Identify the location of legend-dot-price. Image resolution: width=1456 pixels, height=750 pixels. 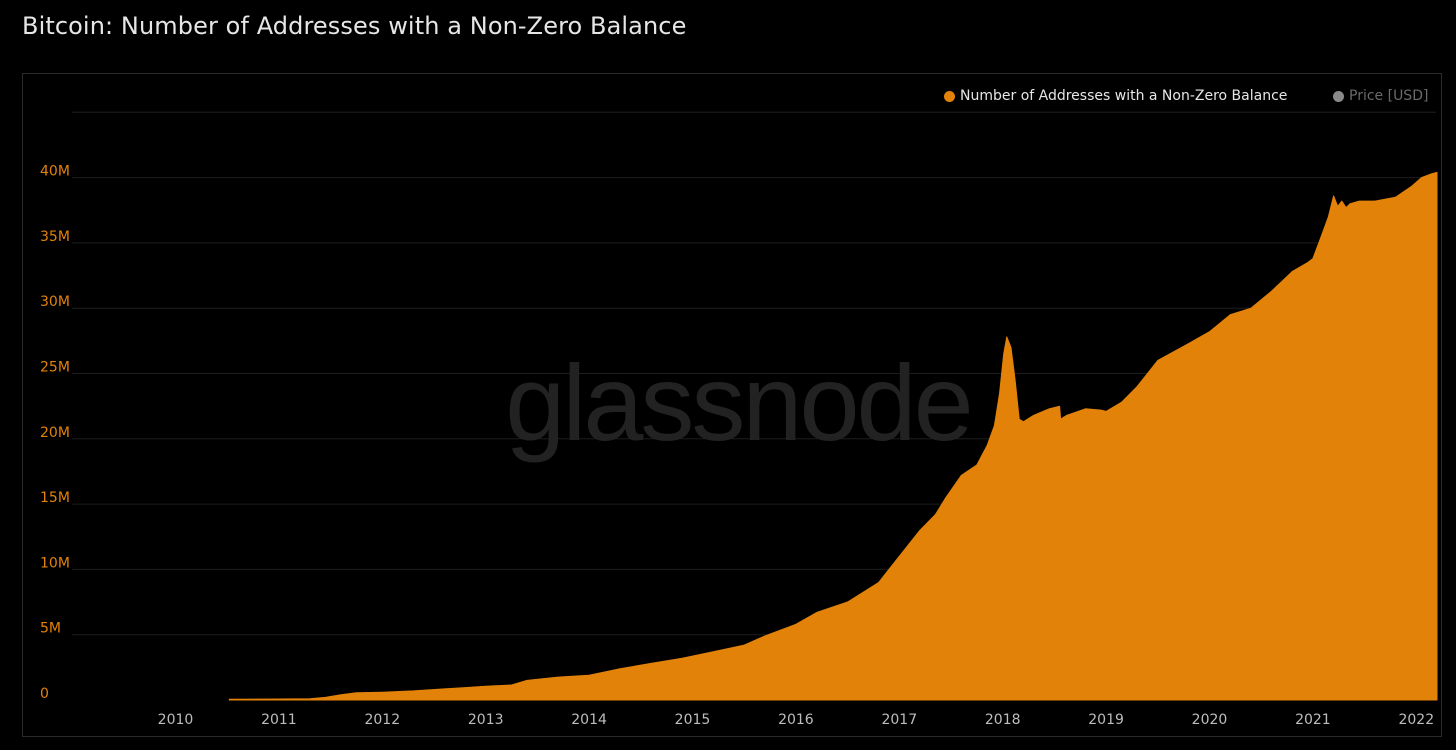
(1338, 96).